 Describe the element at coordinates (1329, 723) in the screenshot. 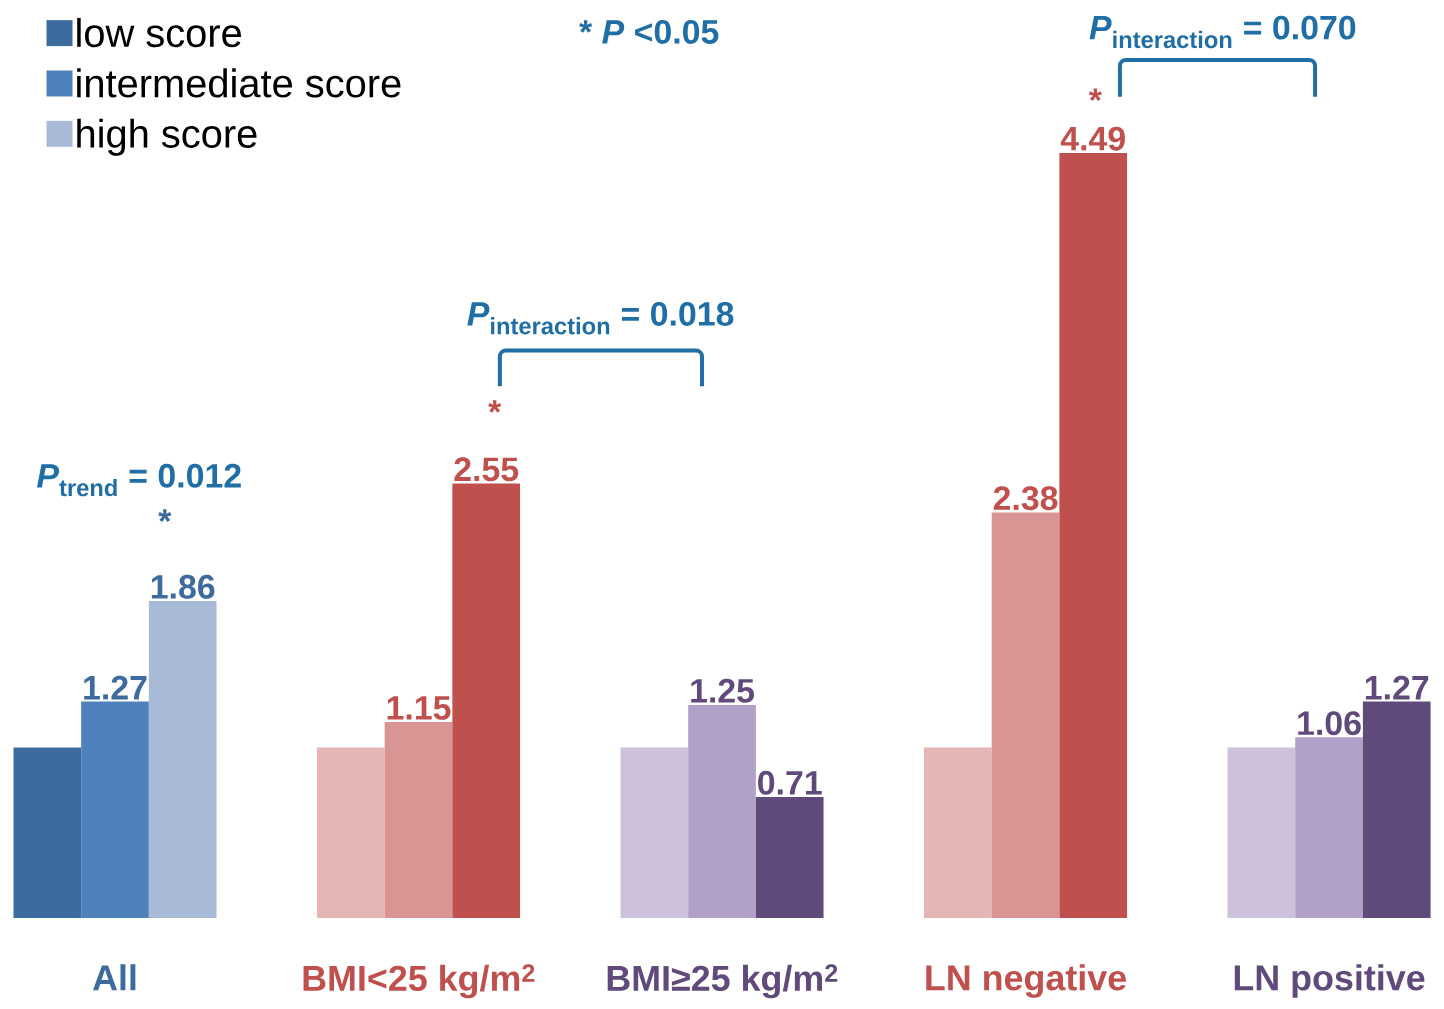

I see `data-label: 1.06` at that location.